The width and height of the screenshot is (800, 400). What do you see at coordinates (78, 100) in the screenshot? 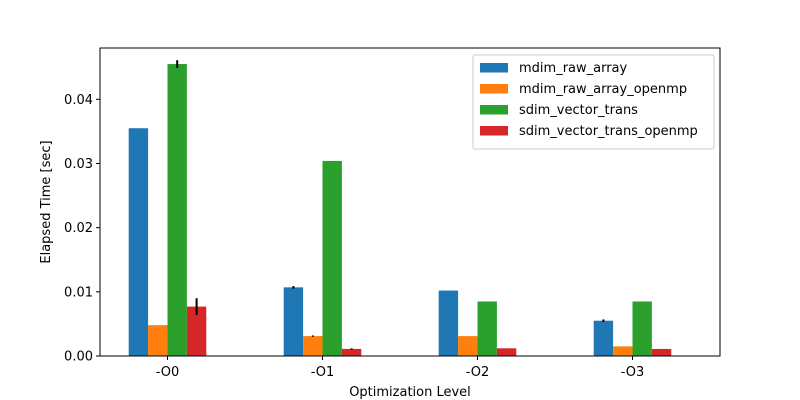
I see `y-tick-label: 0.04` at bounding box center [78, 100].